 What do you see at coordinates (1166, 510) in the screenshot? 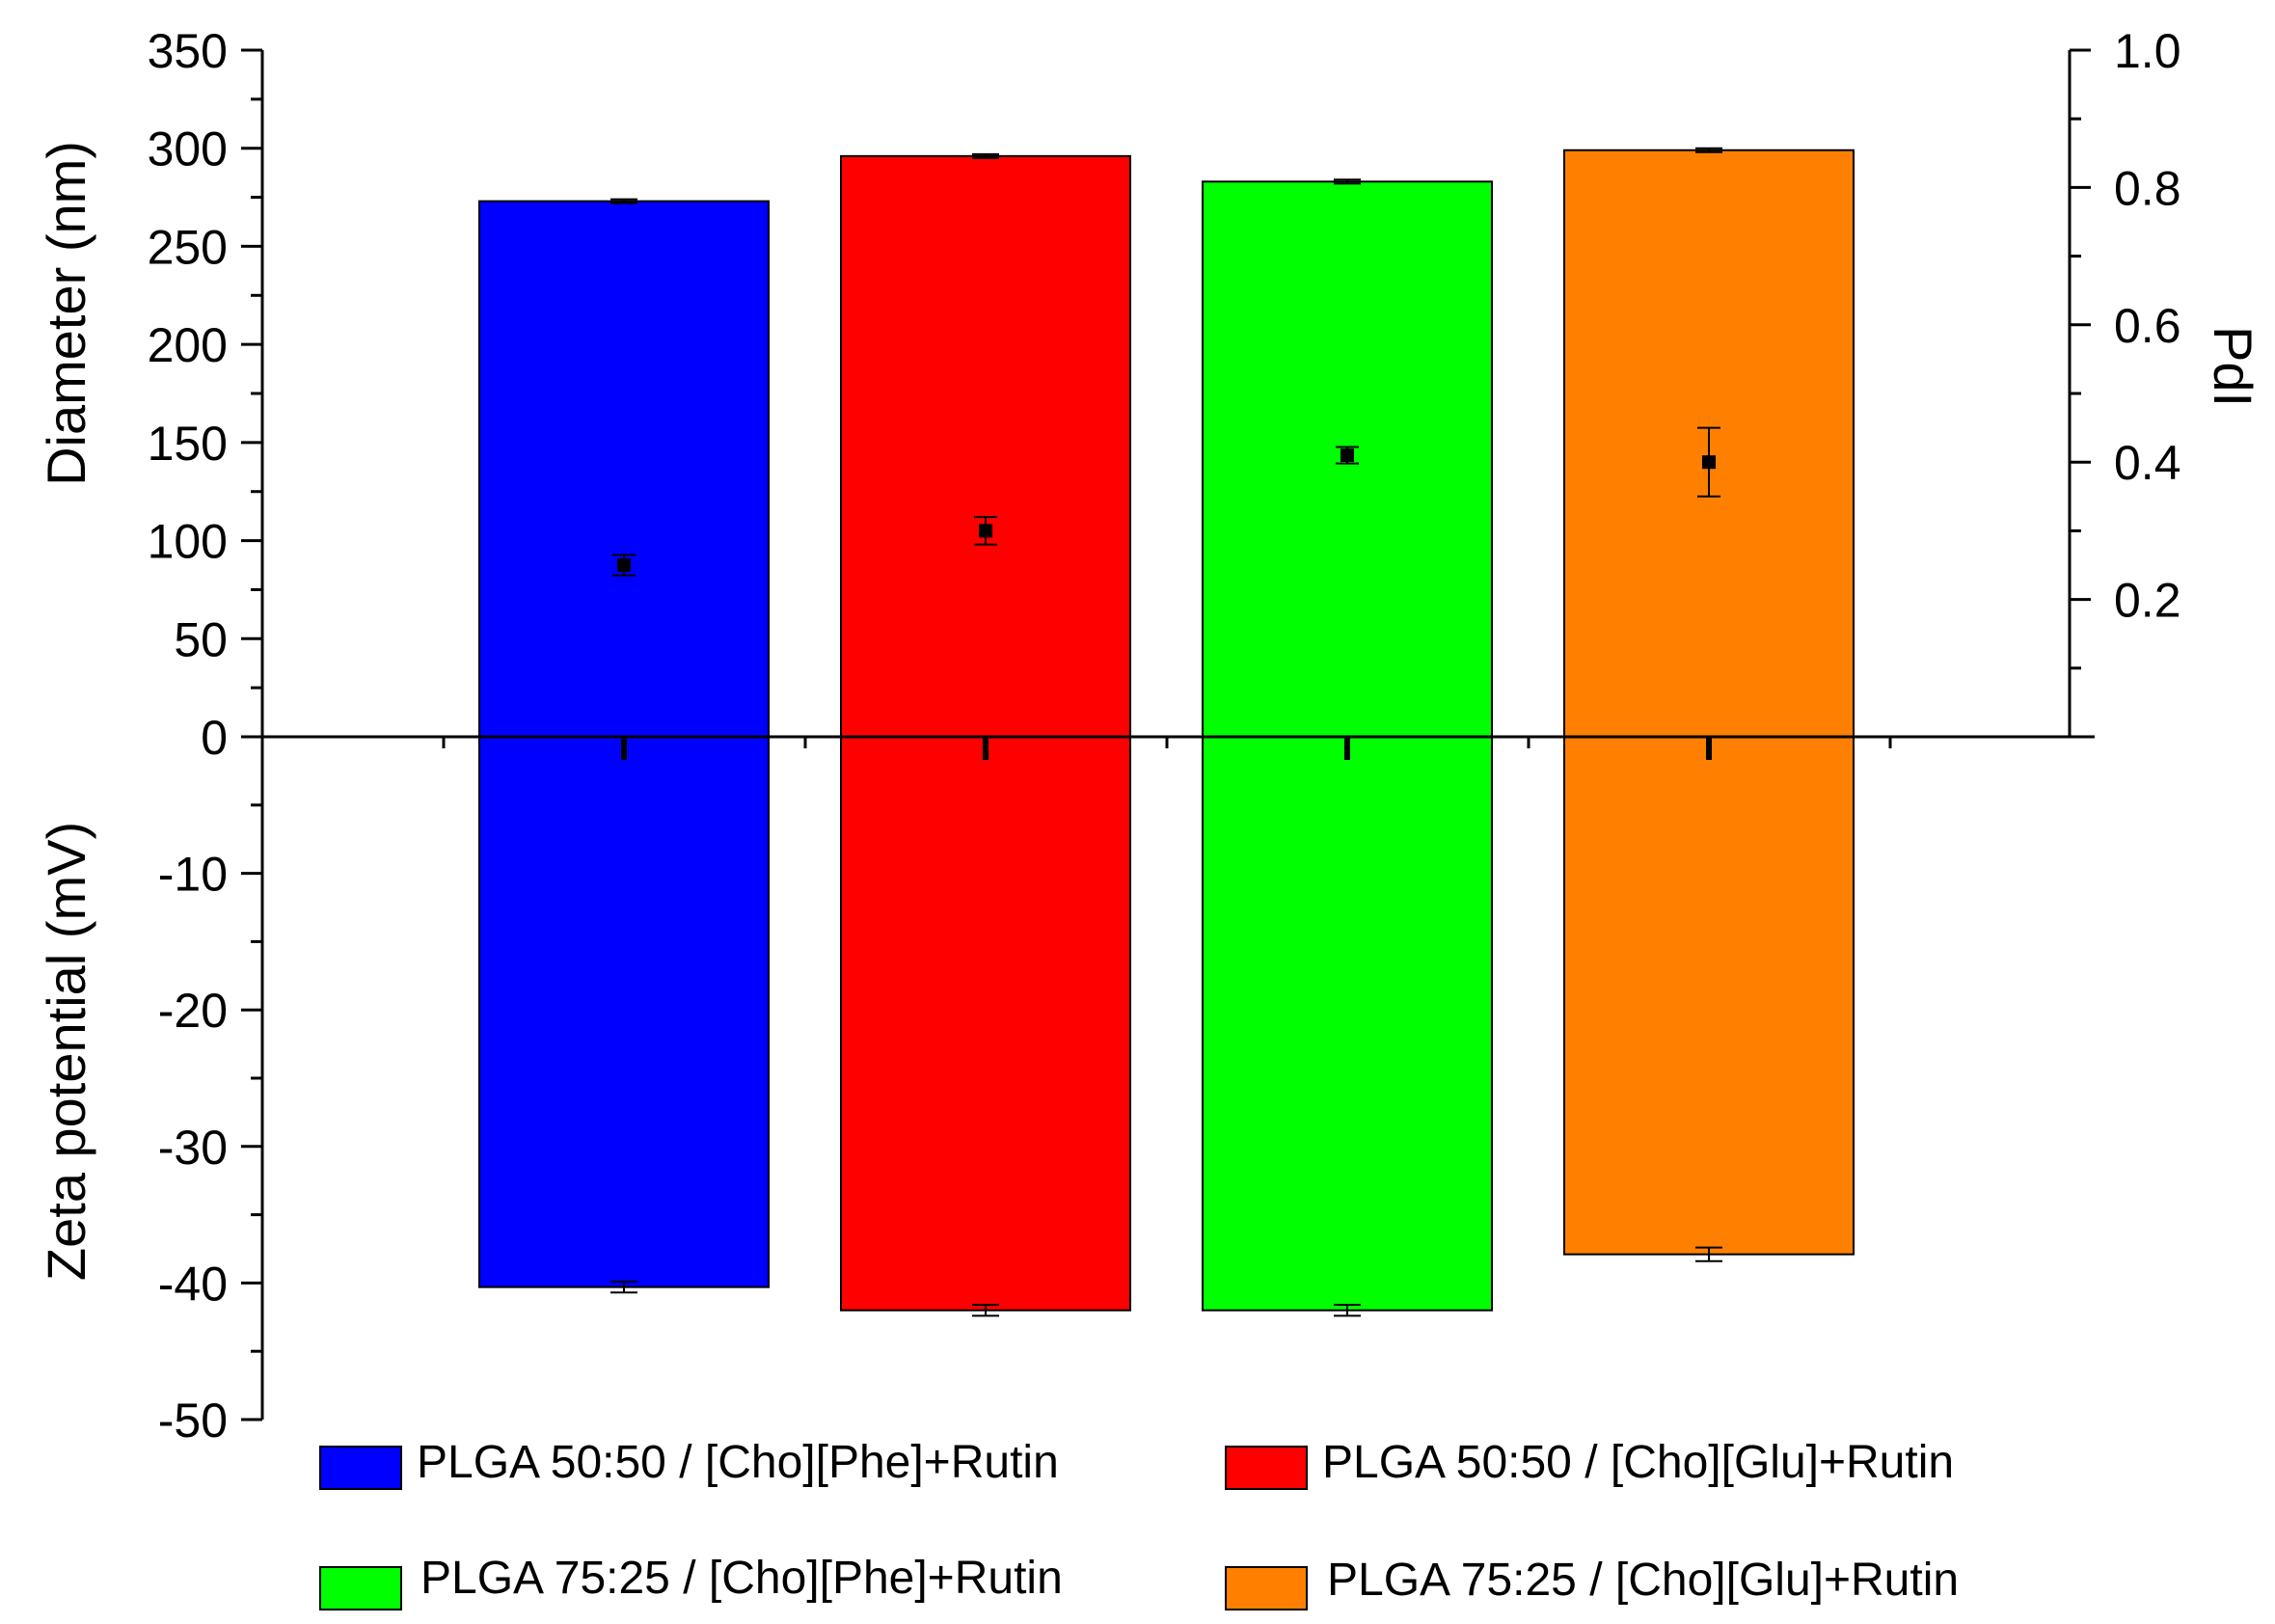
I see `pdi-points-layer` at bounding box center [1166, 510].